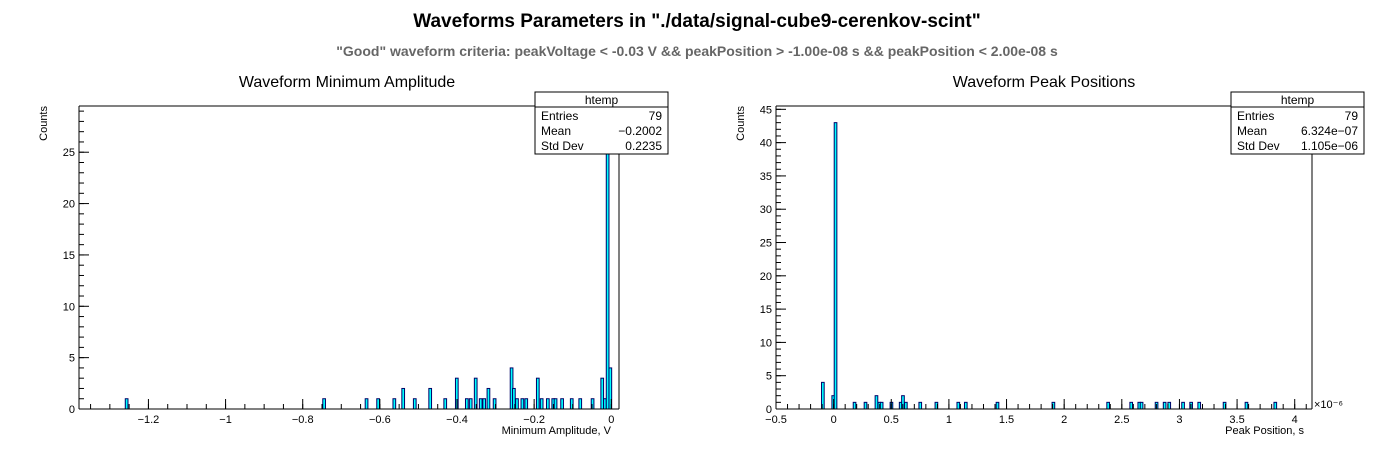 This screenshot has height=452, width=1394. Describe the element at coordinates (643, 146) in the screenshot. I see `stats-box-value: 0.2235` at that location.